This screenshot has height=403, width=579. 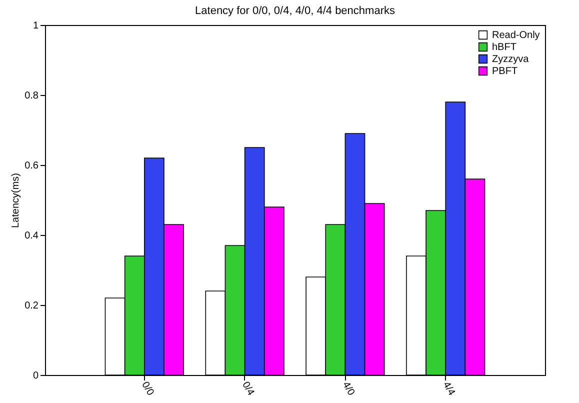 I want to click on y-tick-label: 0, so click(x=35, y=376).